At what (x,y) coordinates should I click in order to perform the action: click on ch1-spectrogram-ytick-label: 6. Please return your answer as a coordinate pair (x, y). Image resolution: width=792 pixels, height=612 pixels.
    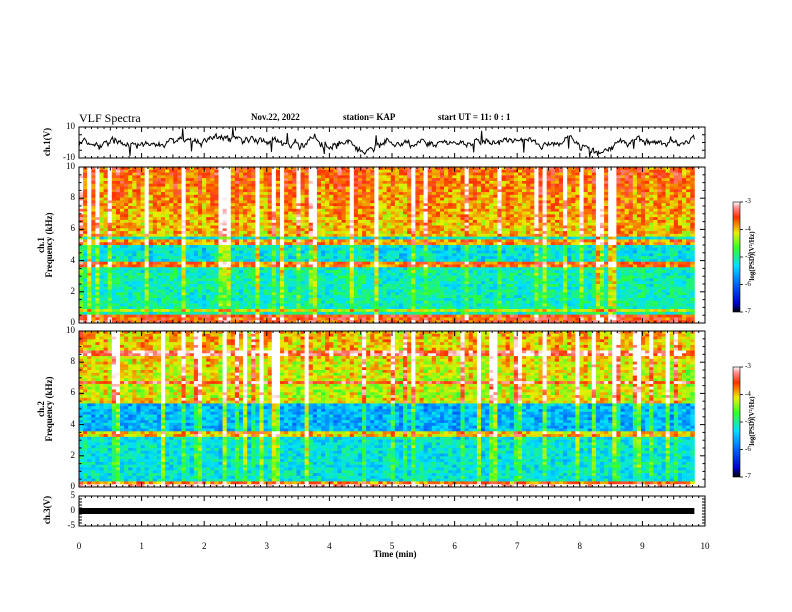
    Looking at the image, I should click on (73, 228).